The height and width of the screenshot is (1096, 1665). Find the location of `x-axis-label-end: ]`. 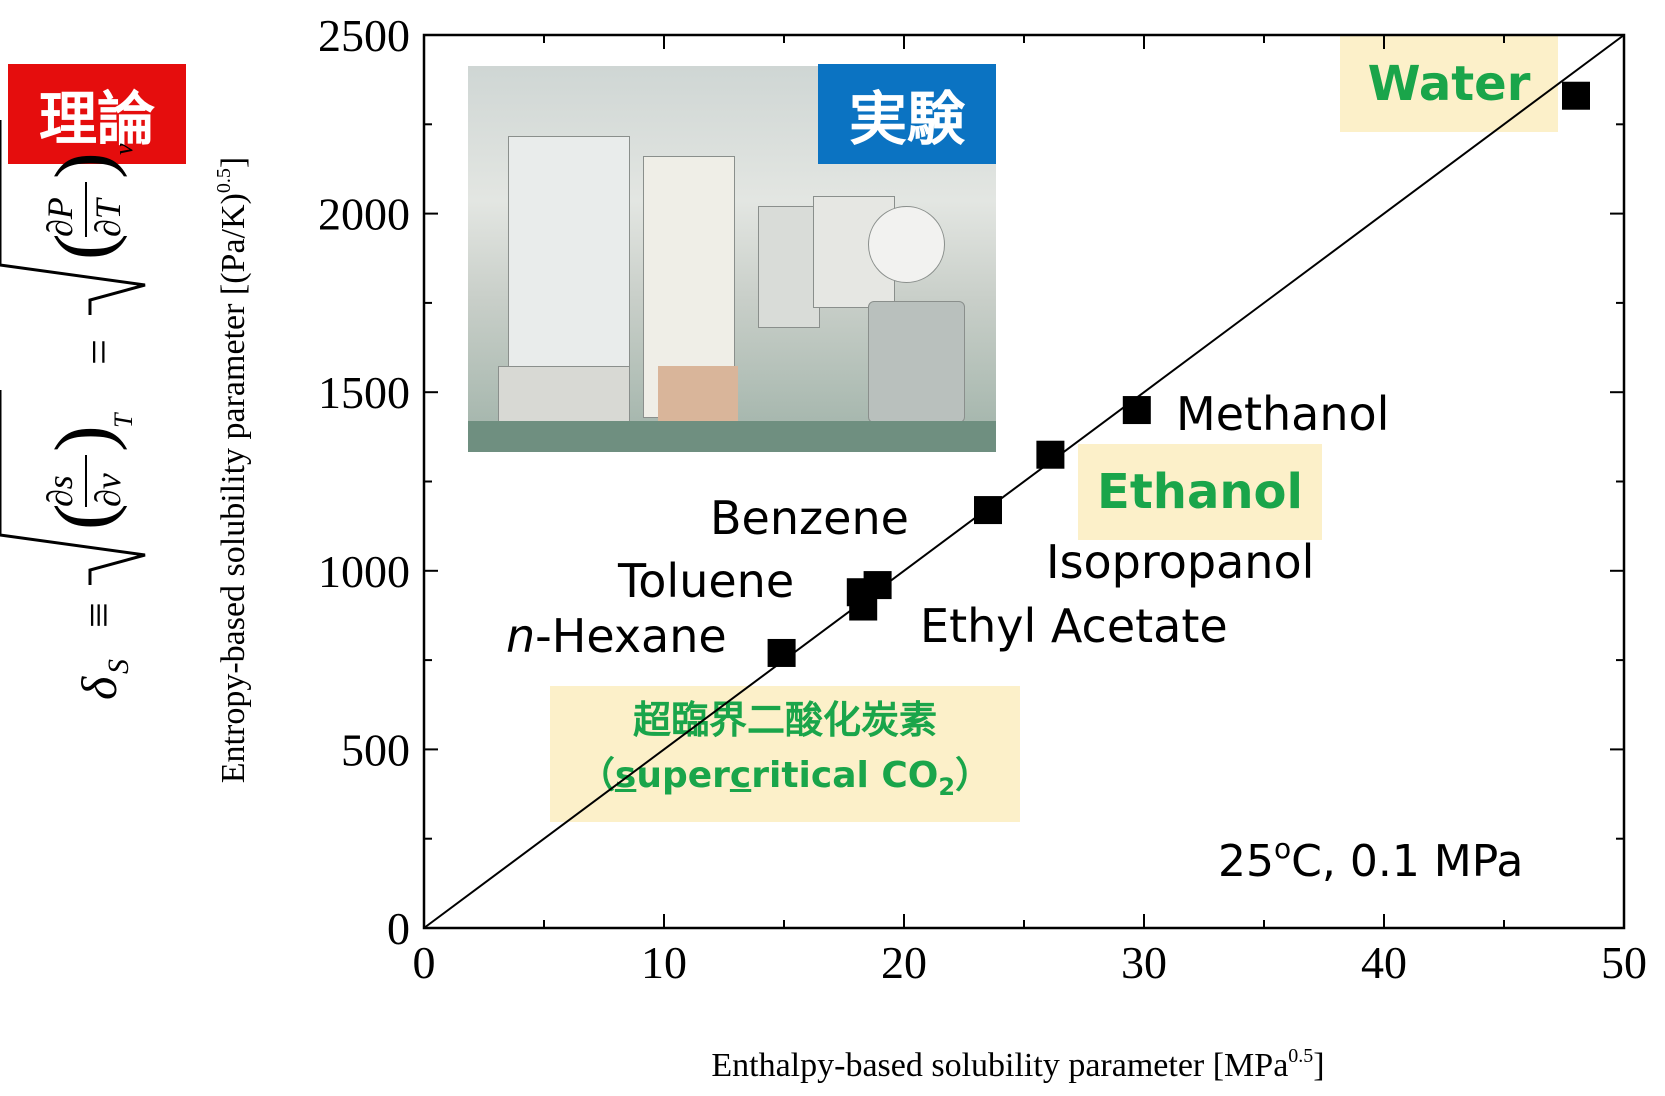

x-axis-label-end: ] is located at coordinates (1318, 1065).